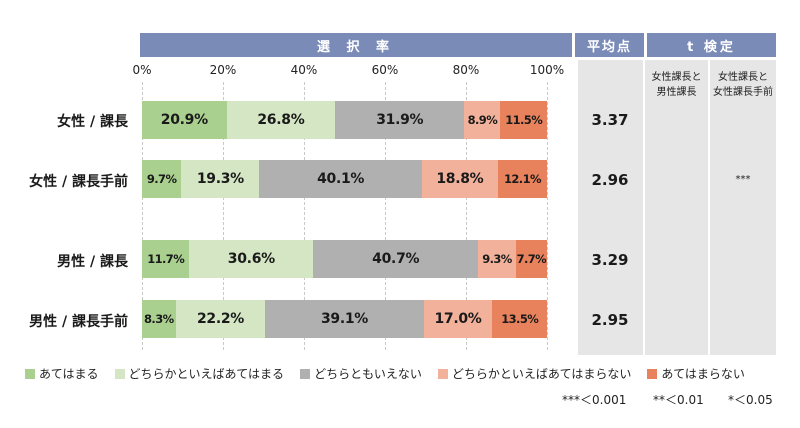 Image resolution: width=800 pixels, height=428 pixels. What do you see at coordinates (78, 322) in the screenshot?
I see `row-label-male-pre-manager: 男性 / 課長手前` at bounding box center [78, 322].